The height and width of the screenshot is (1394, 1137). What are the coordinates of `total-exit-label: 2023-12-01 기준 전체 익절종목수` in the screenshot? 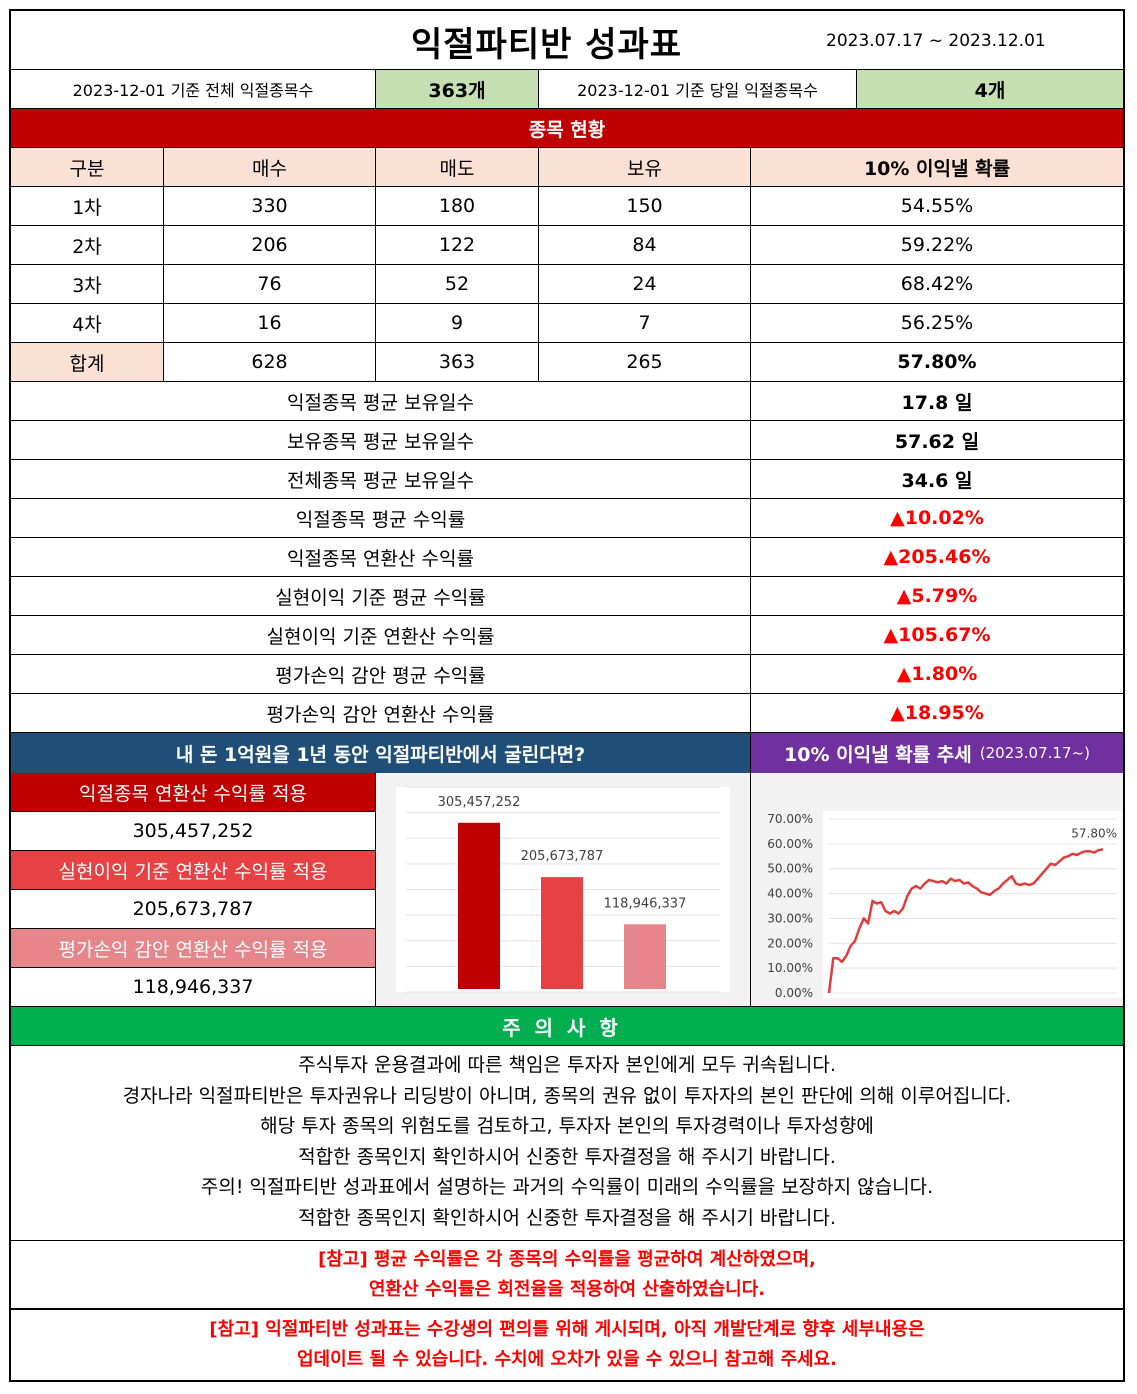 It's located at (193, 89).